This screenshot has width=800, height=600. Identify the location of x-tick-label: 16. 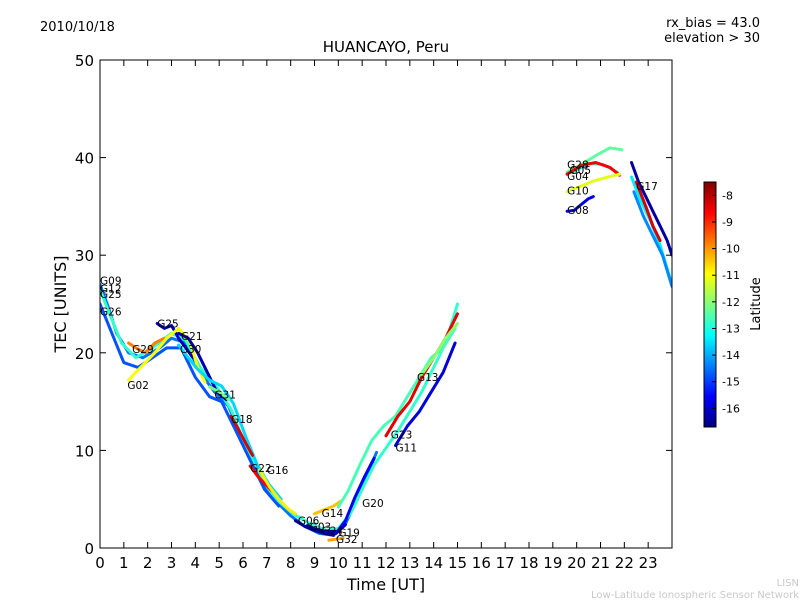
(481, 563).